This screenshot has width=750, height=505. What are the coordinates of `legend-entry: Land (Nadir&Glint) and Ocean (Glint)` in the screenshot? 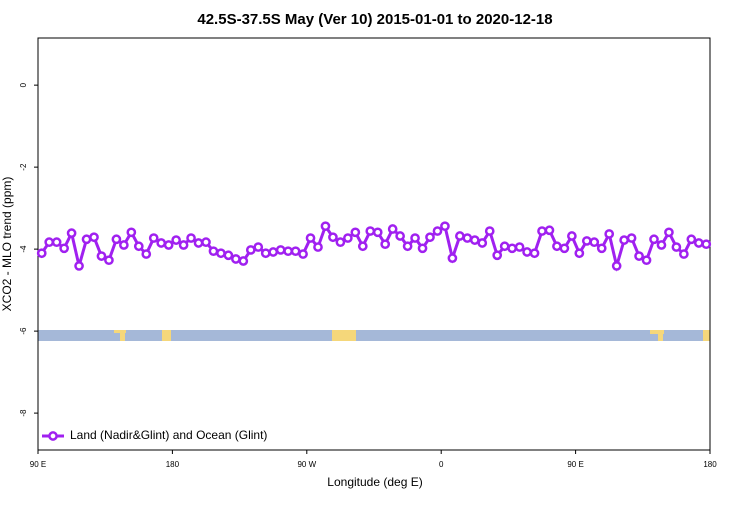 It's located at (154, 435).